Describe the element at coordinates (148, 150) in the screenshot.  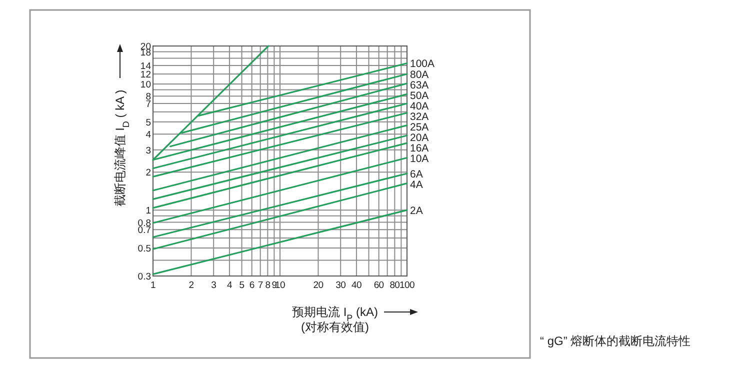
I see `y-tick-label: 3` at that location.